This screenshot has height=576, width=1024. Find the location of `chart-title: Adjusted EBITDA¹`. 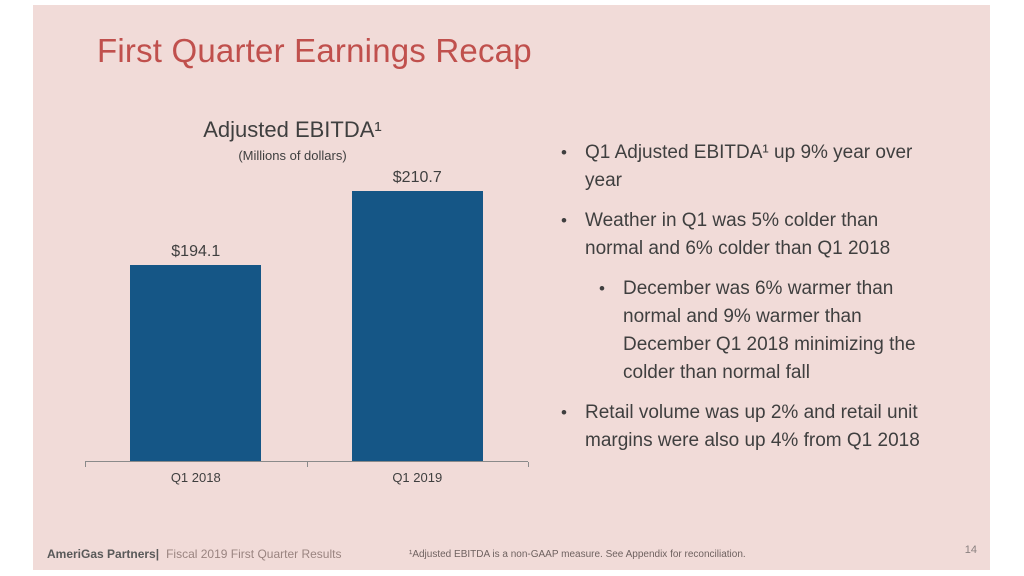

chart-title: Adjusted EBITDA¹ is located at coordinates (292, 129).